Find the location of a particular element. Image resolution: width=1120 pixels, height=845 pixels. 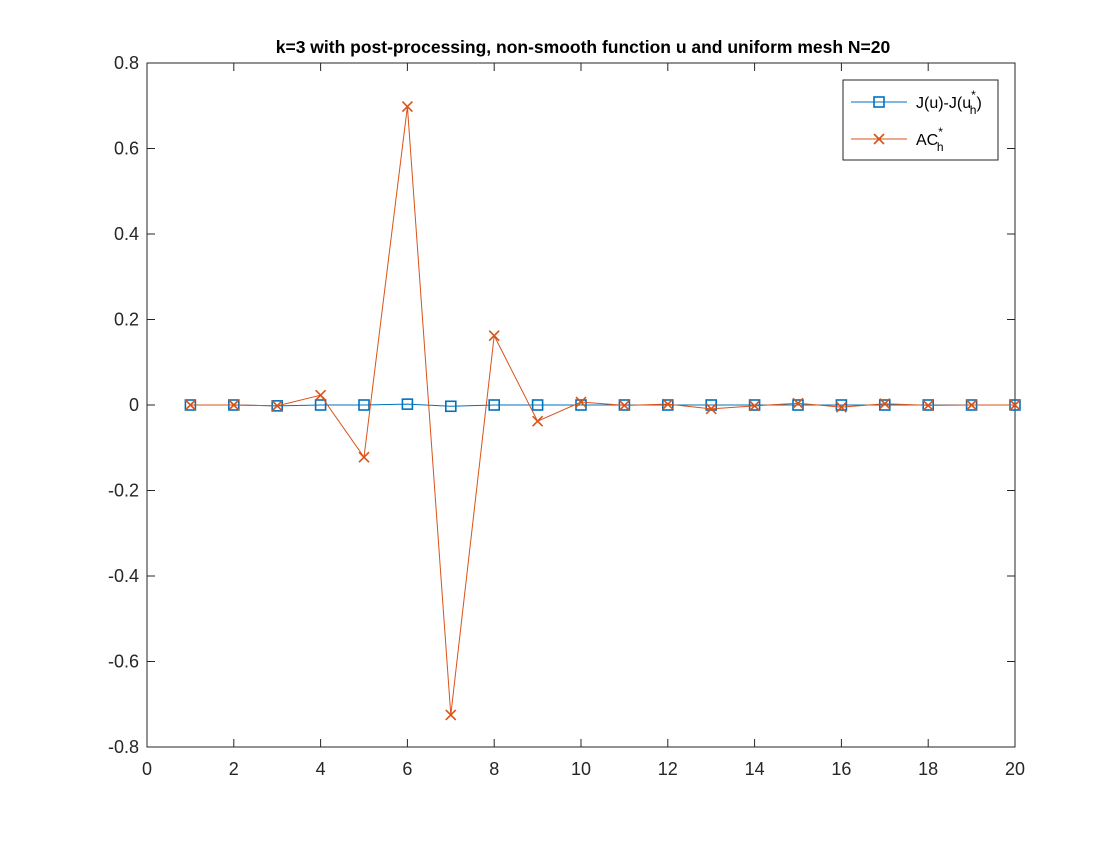

legend-entry: J(u)-J(u* h) is located at coordinates (916, 102).